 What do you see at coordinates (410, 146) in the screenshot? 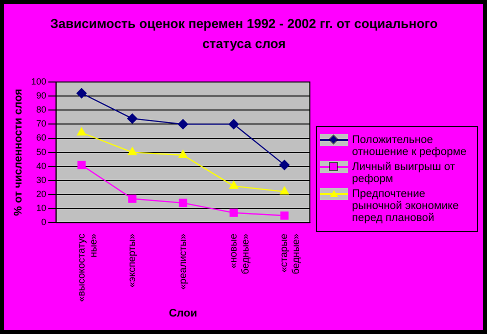
I see `legend-label: Положительное отношение к реформе` at bounding box center [410, 146].